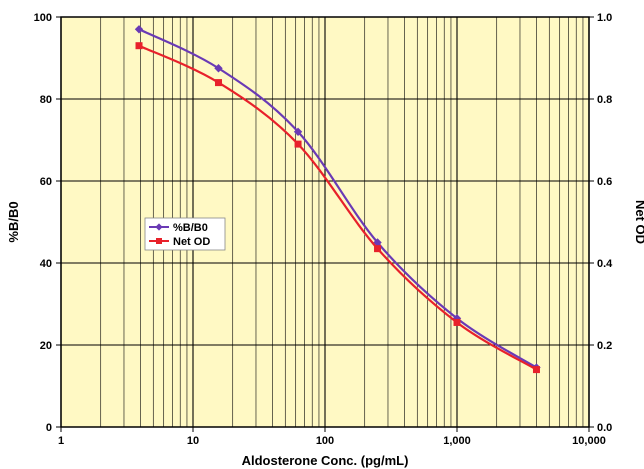  I want to click on legend-label-series-1: %B/B0, so click(190, 228).